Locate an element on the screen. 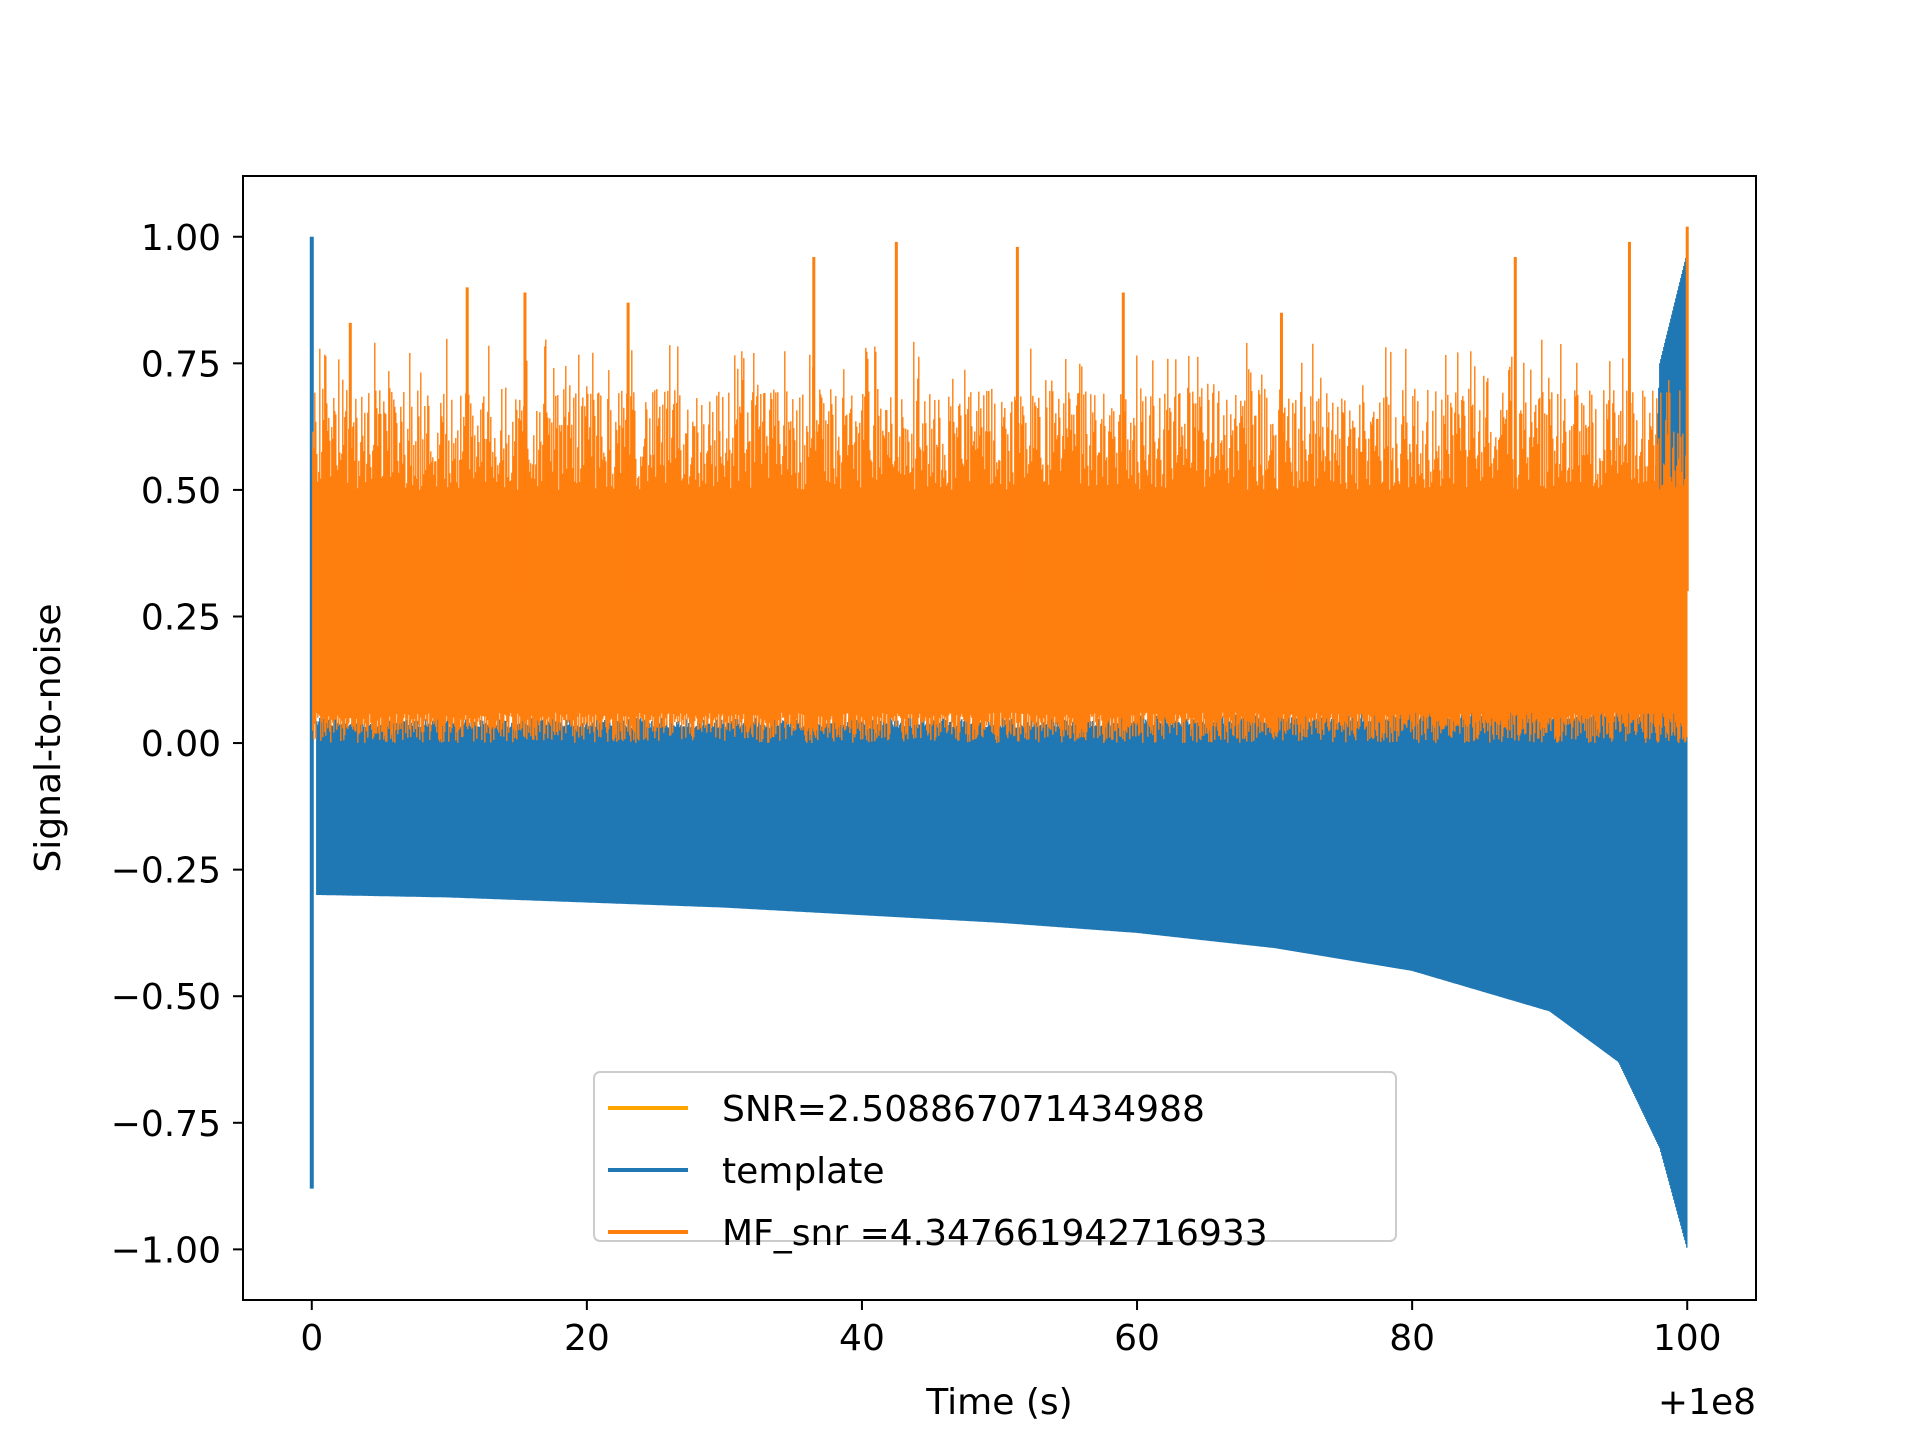 This screenshot has width=1920, height=1440. legend-box is located at coordinates (995, 1156).